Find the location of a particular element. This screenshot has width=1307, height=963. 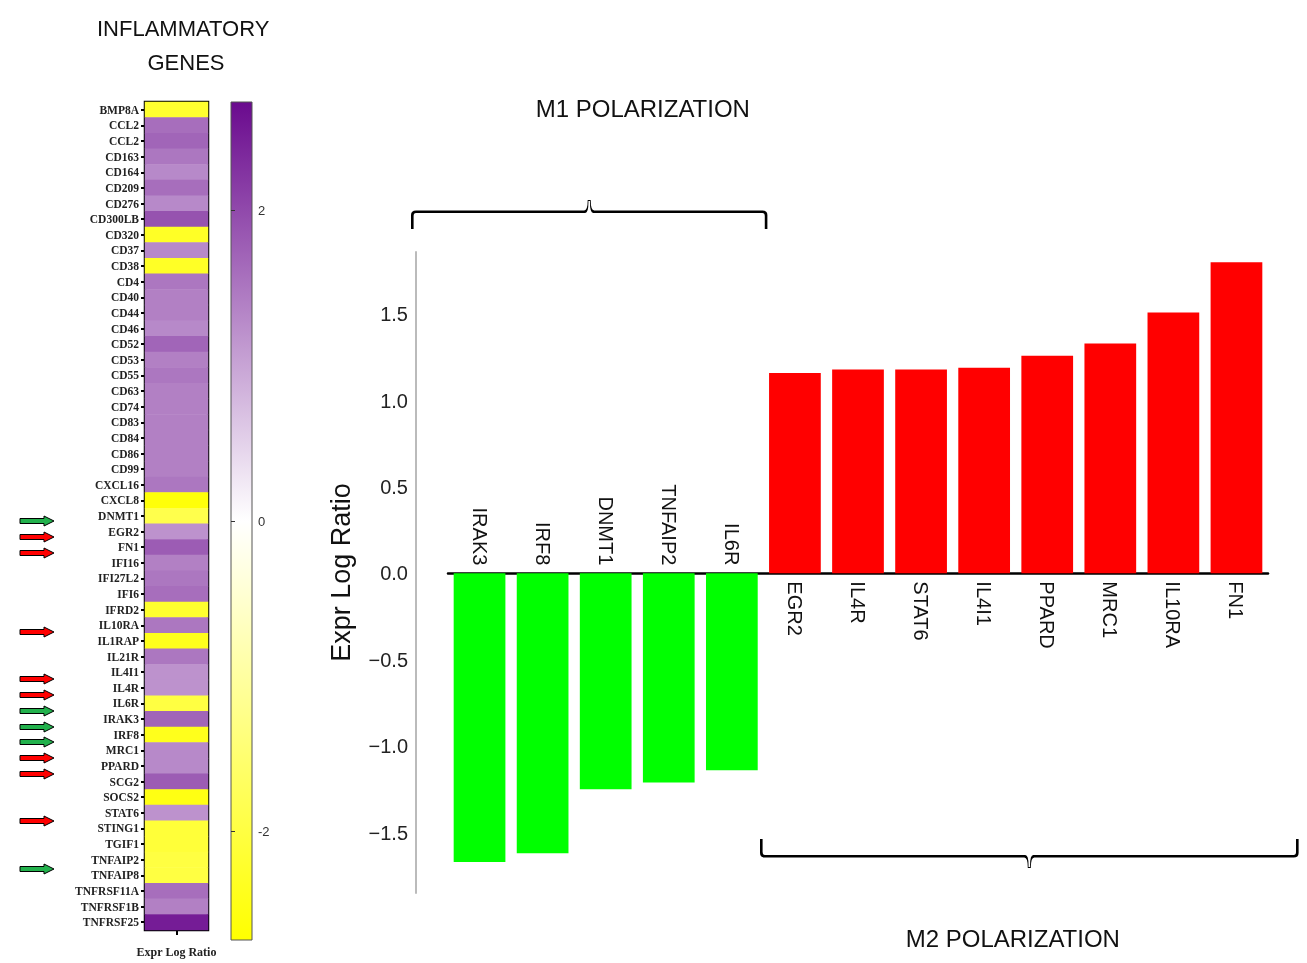

y-tick-label: SOCS2 is located at coordinates (121, 797).